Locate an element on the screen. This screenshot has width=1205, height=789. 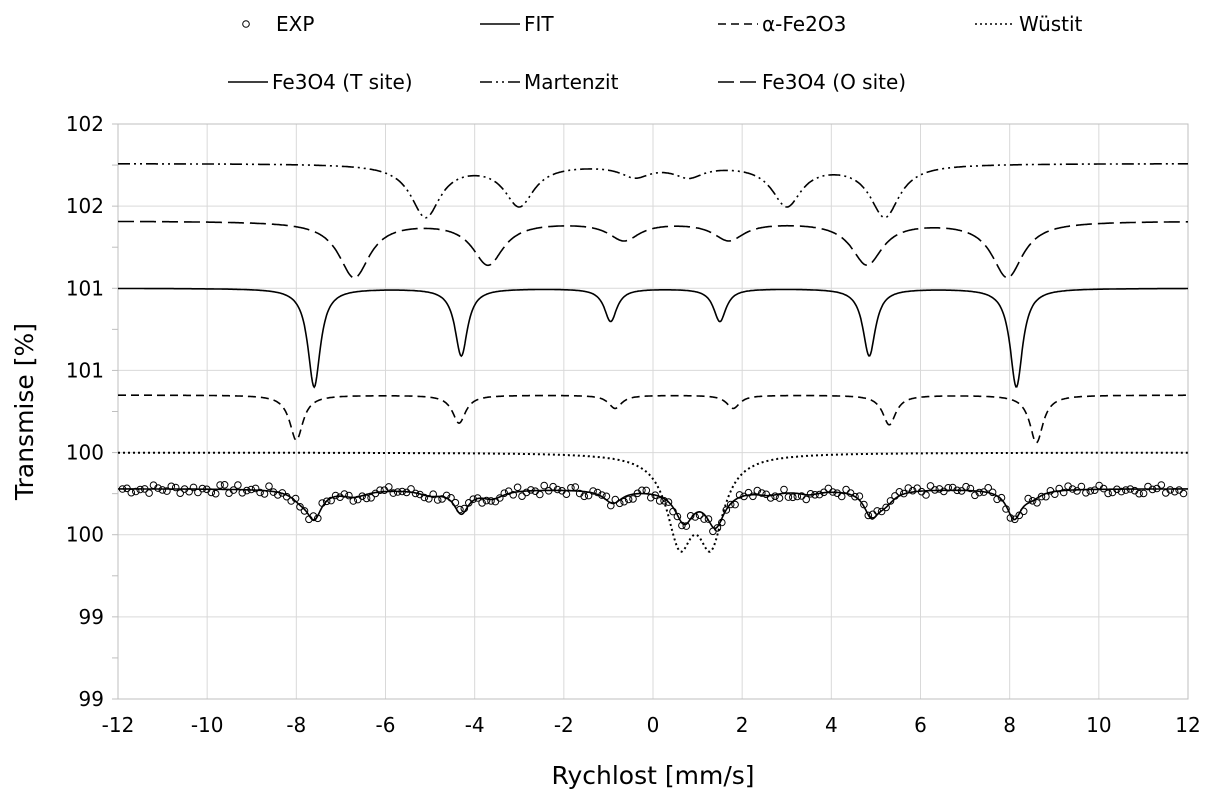
x-tick-label: 0 is located at coordinates (653, 725).